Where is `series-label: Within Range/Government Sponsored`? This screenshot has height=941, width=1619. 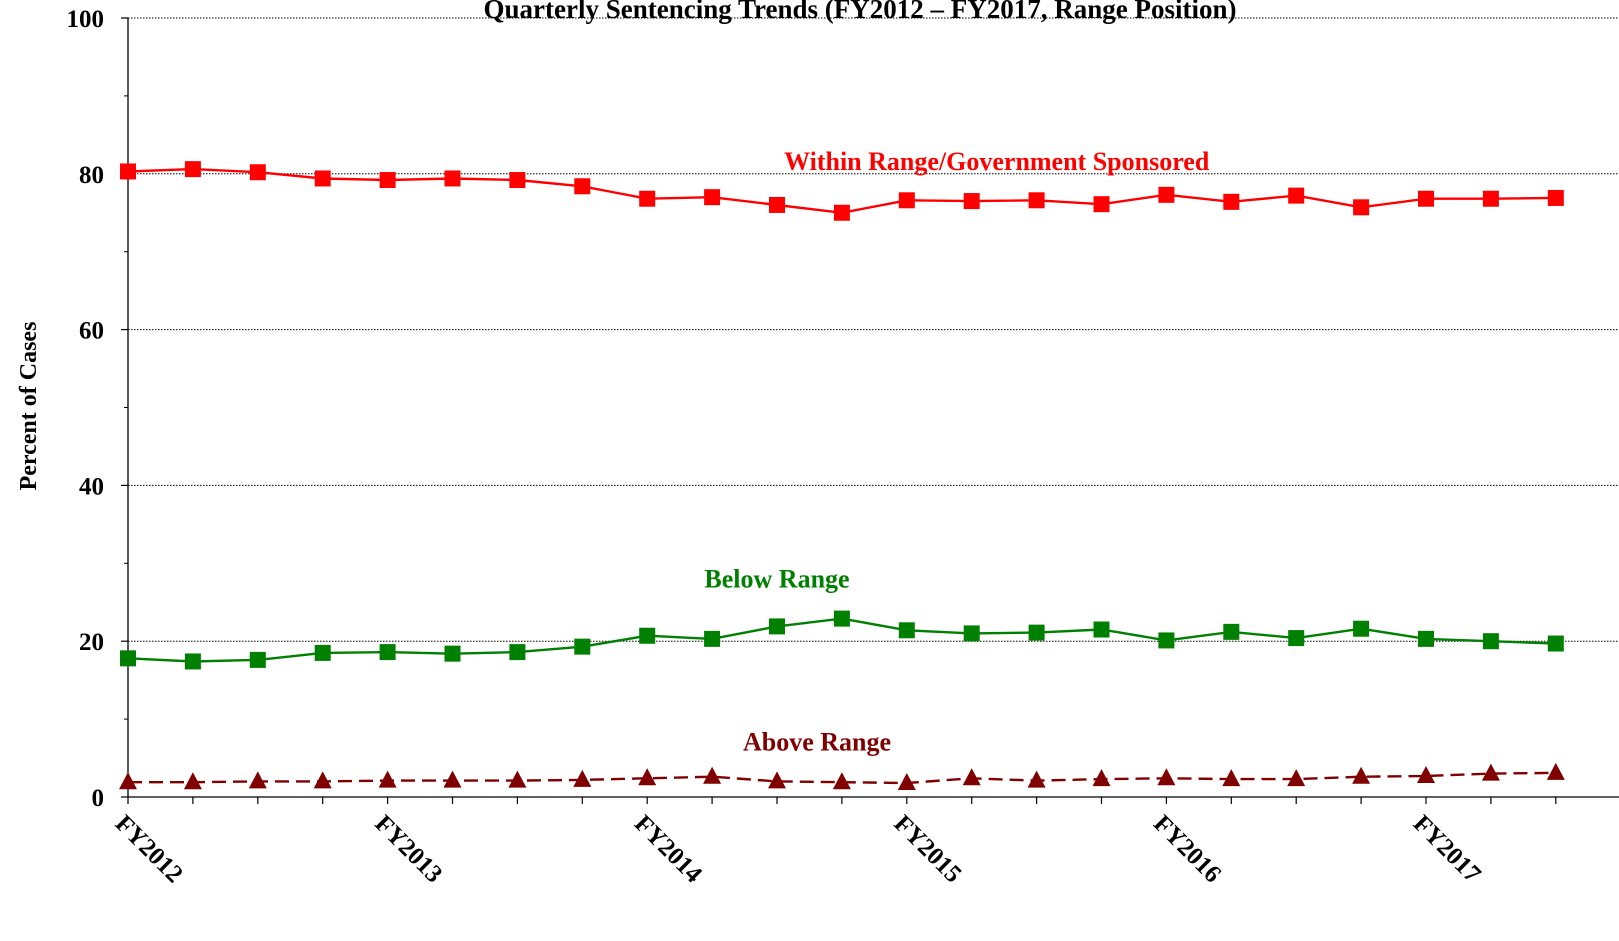 series-label: Within Range/Government Sponsored is located at coordinates (997, 161).